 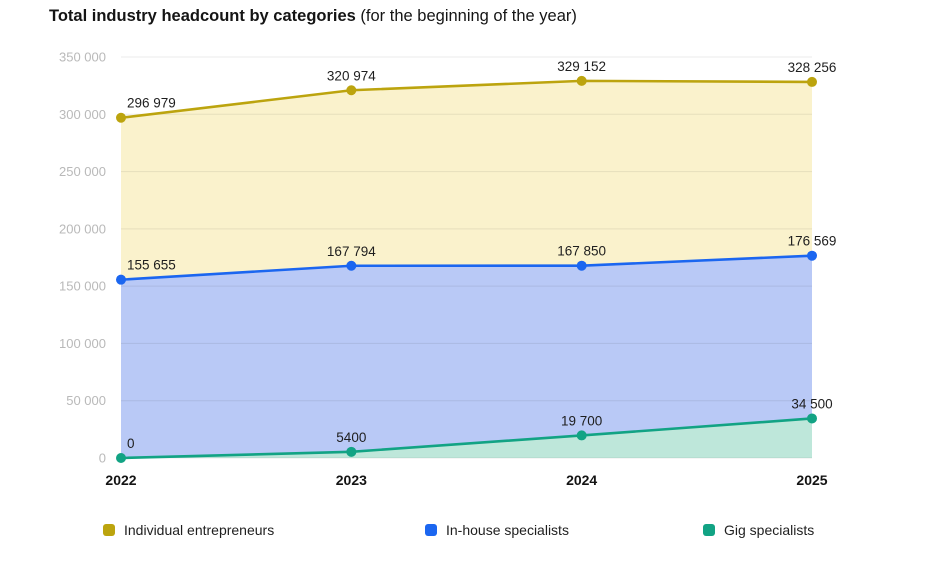 What do you see at coordinates (82, 228) in the screenshot?
I see `y-tick-label: 200 000` at bounding box center [82, 228].